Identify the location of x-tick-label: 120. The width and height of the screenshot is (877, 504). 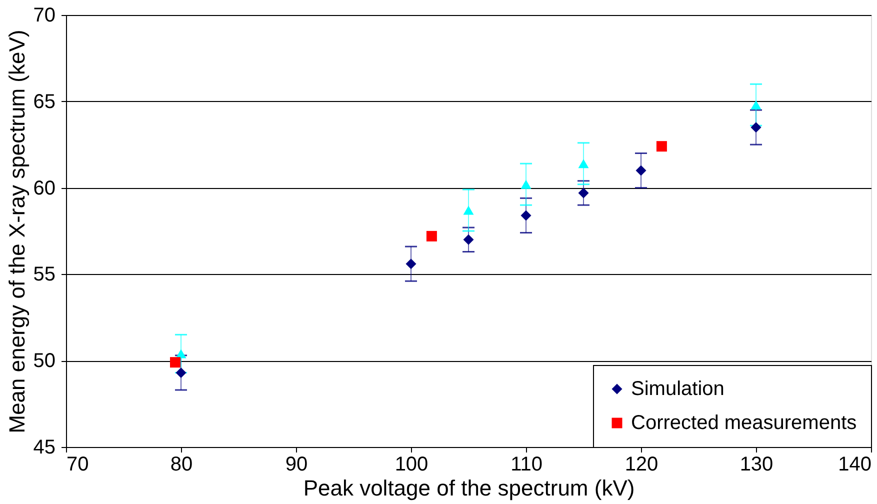
(641, 465).